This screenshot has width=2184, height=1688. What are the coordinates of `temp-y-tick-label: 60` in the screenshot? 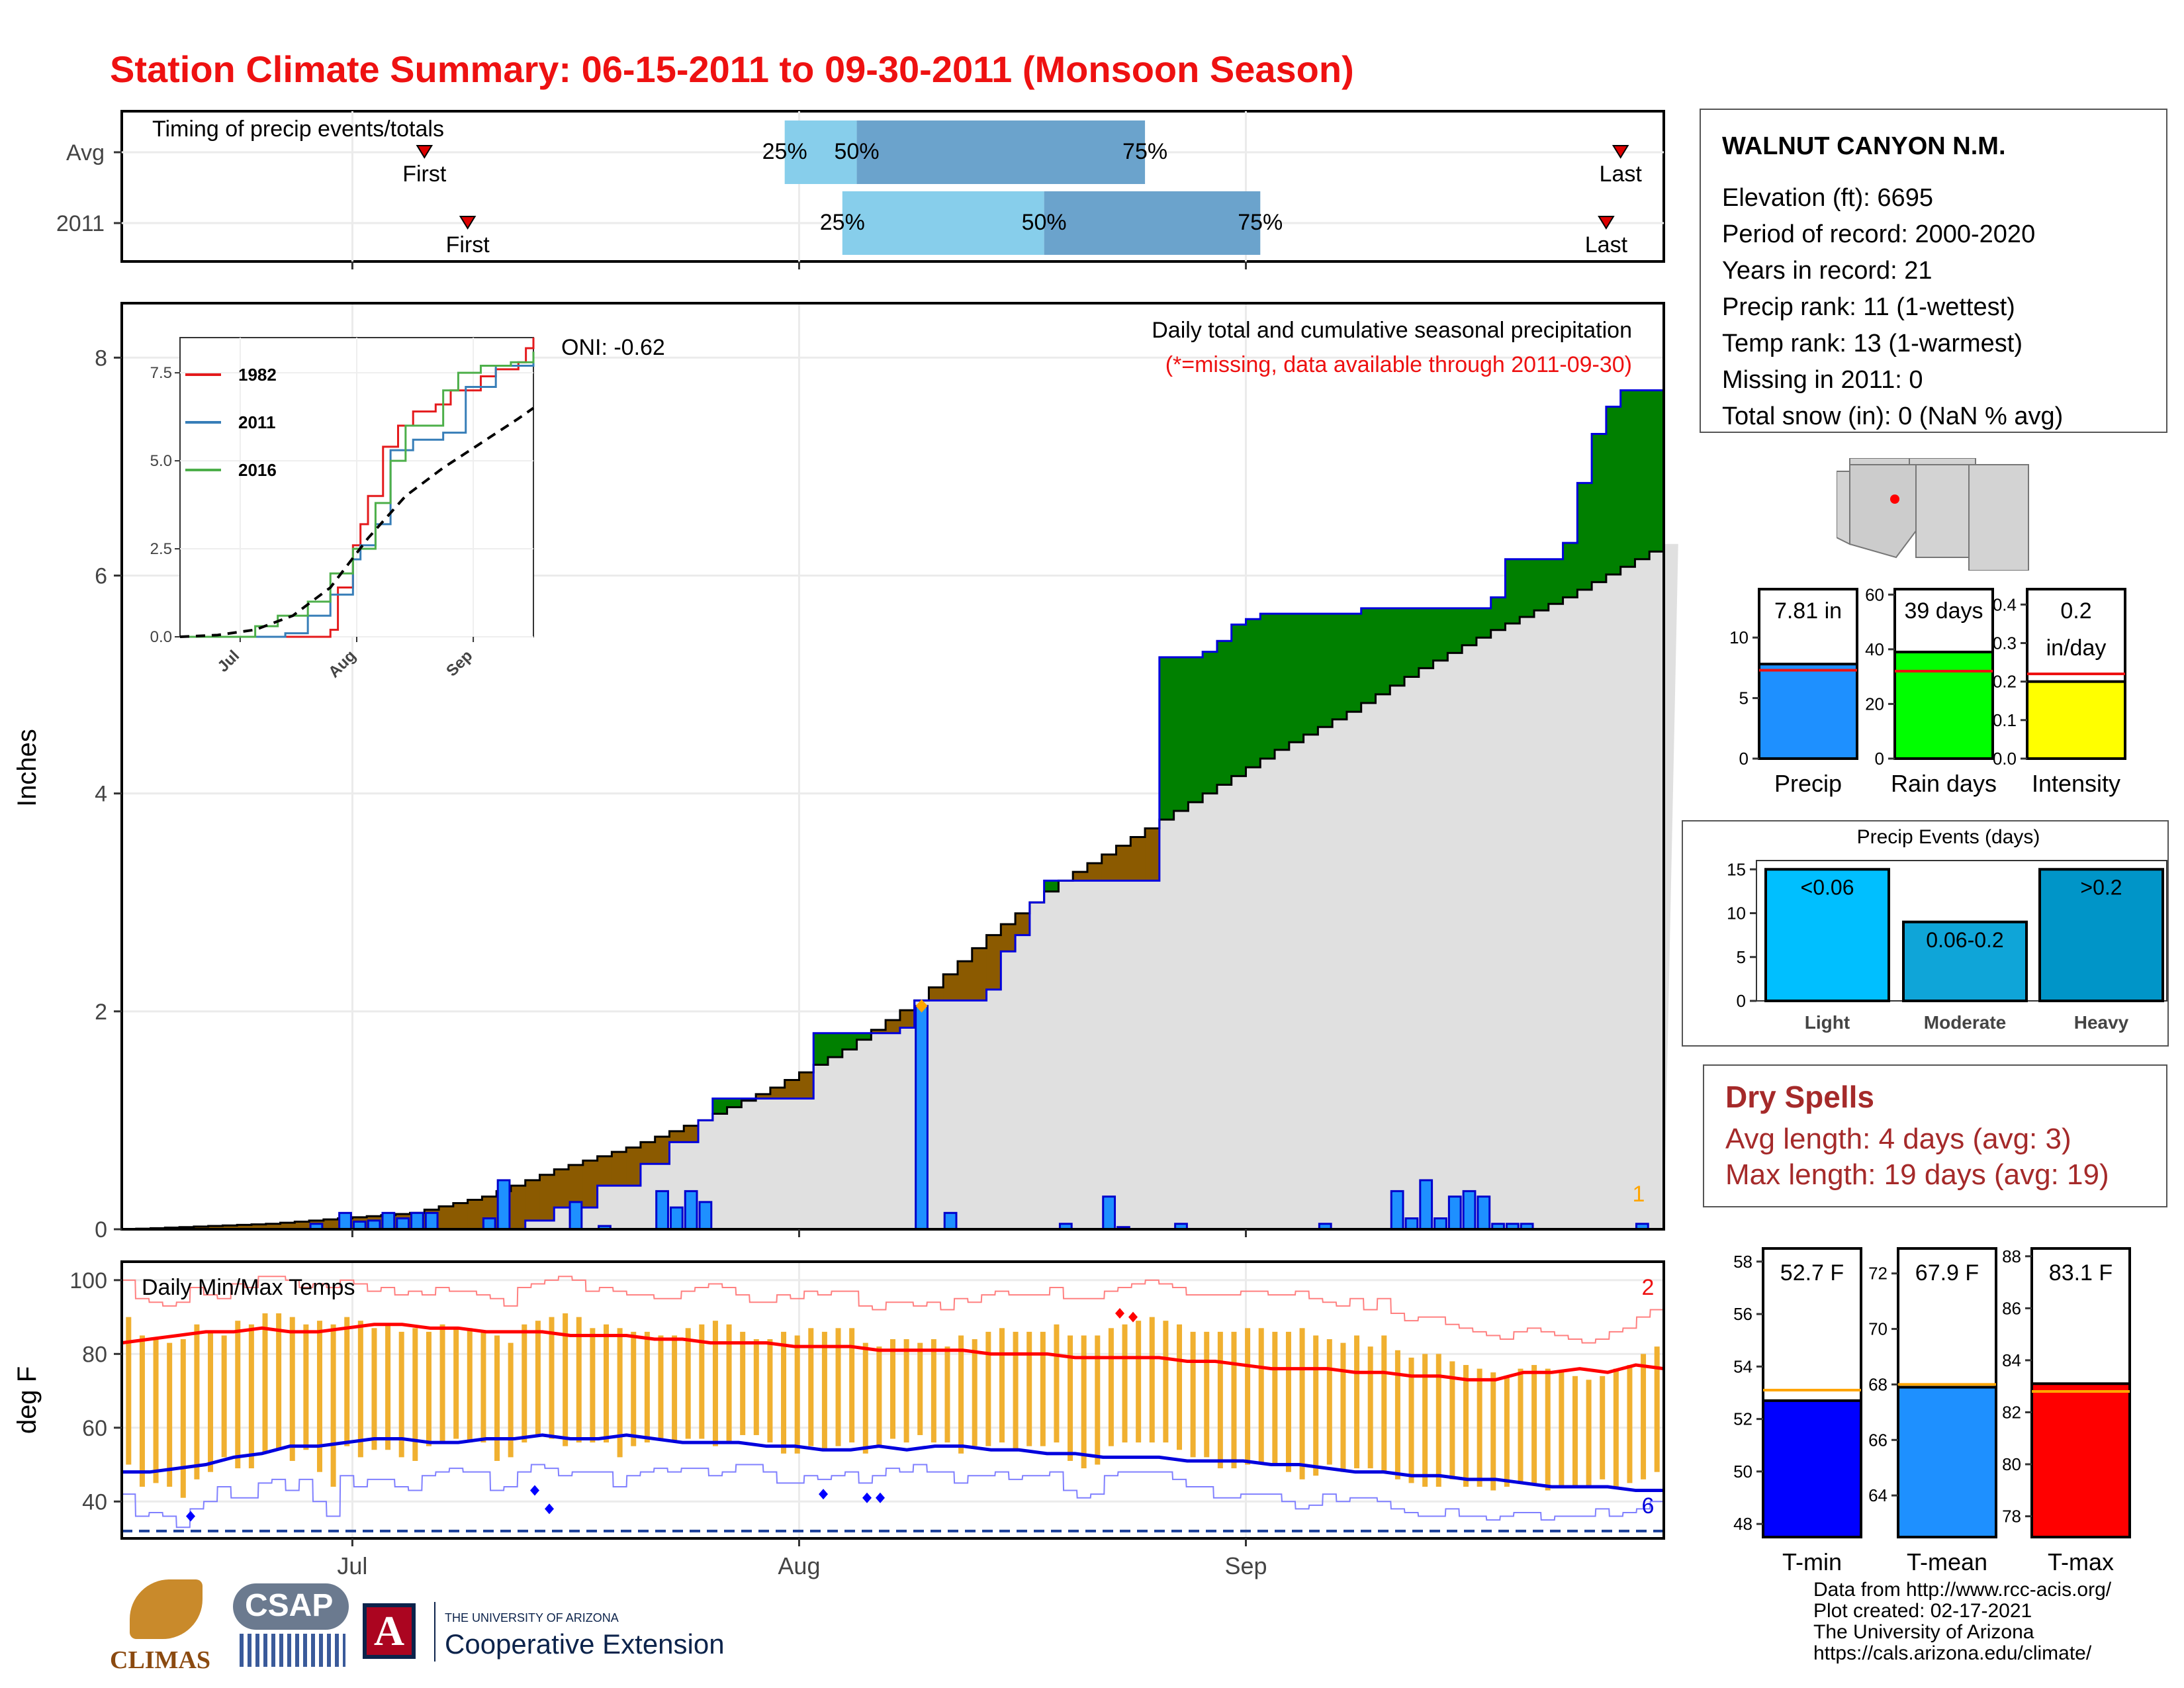 It's located at (95, 1428).